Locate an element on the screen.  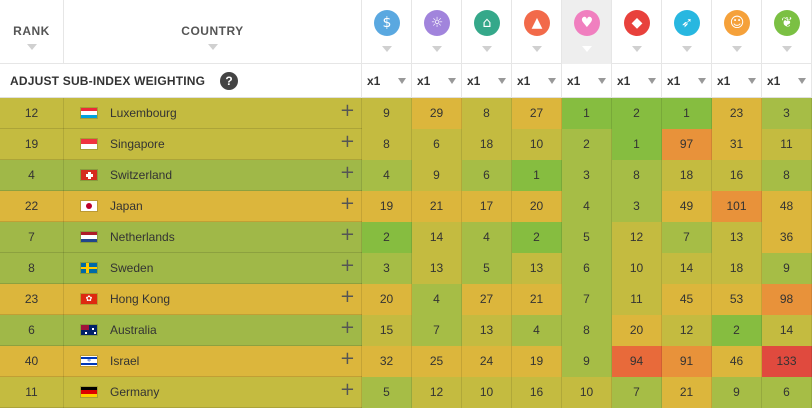
country-cell: Sweden + is located at coordinates (213, 268).